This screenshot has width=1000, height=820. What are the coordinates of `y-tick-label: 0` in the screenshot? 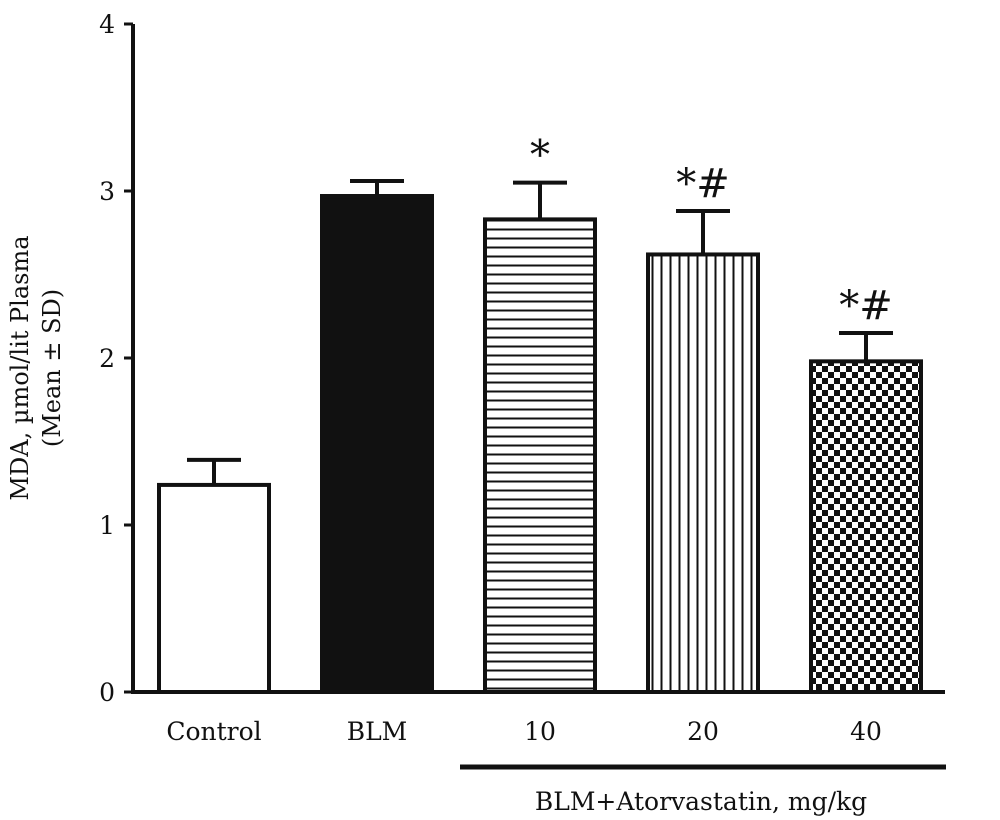 It's located at (107, 692).